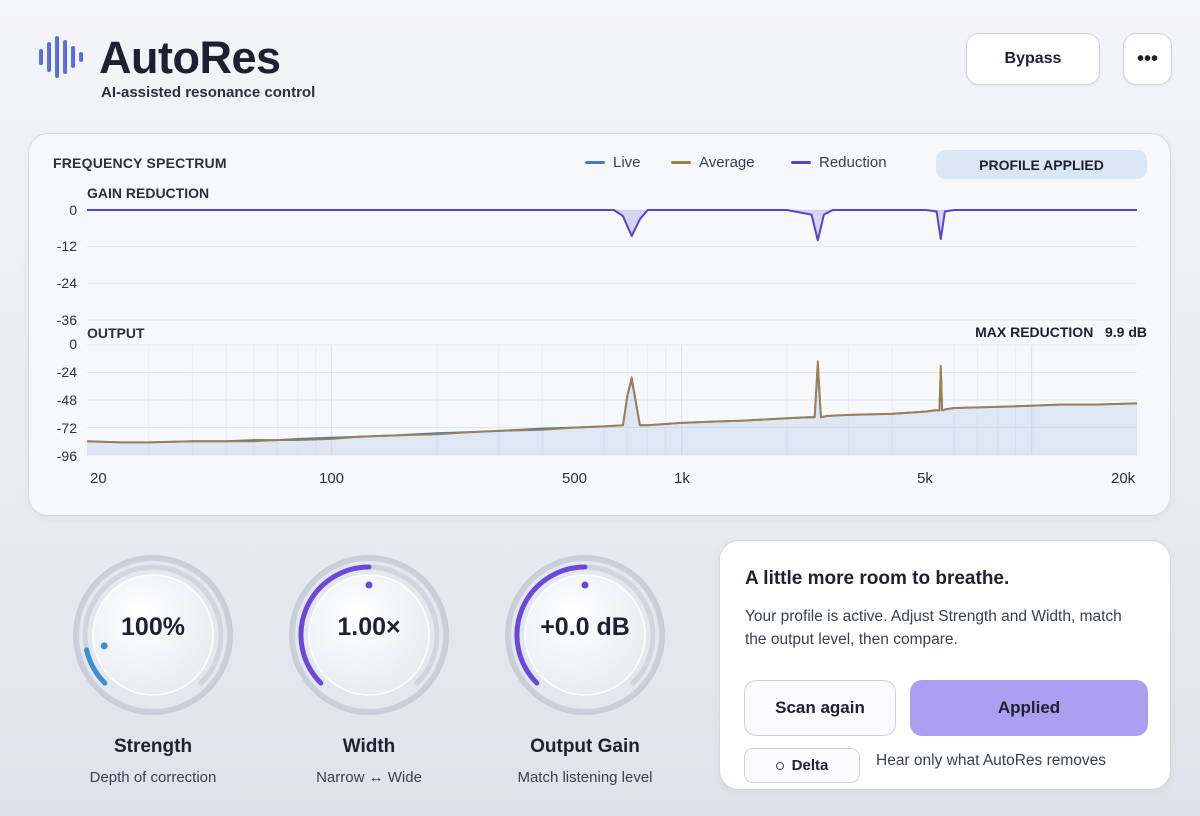  Describe the element at coordinates (612, 402) in the screenshot. I see `average-line` at that location.